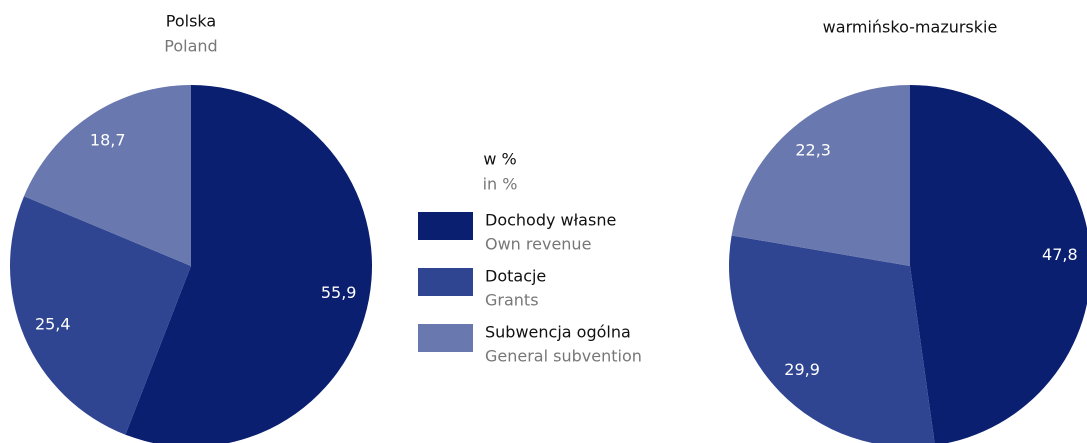  What do you see at coordinates (500, 184) in the screenshot?
I see `legend-subtitle: in %` at bounding box center [500, 184].